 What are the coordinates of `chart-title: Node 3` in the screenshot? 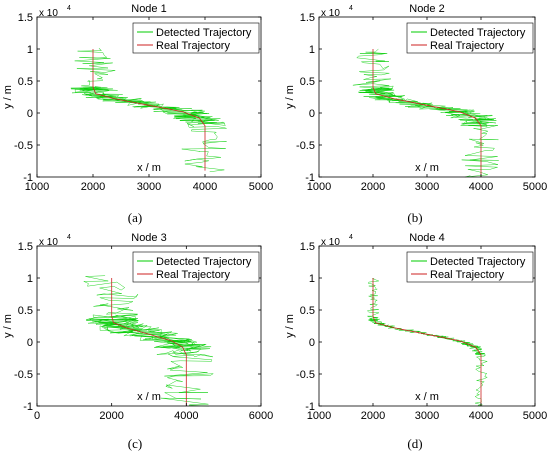 It's located at (148, 238).